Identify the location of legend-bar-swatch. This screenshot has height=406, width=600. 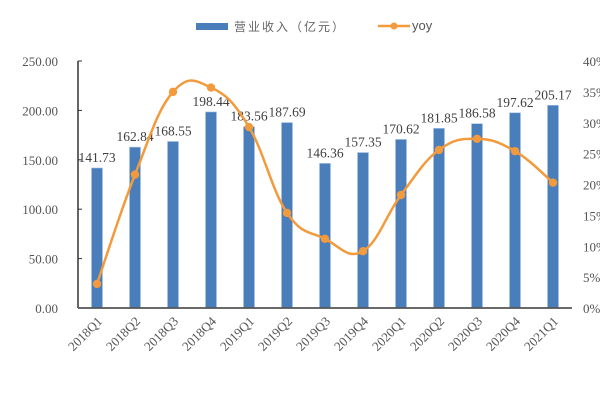
(212, 26).